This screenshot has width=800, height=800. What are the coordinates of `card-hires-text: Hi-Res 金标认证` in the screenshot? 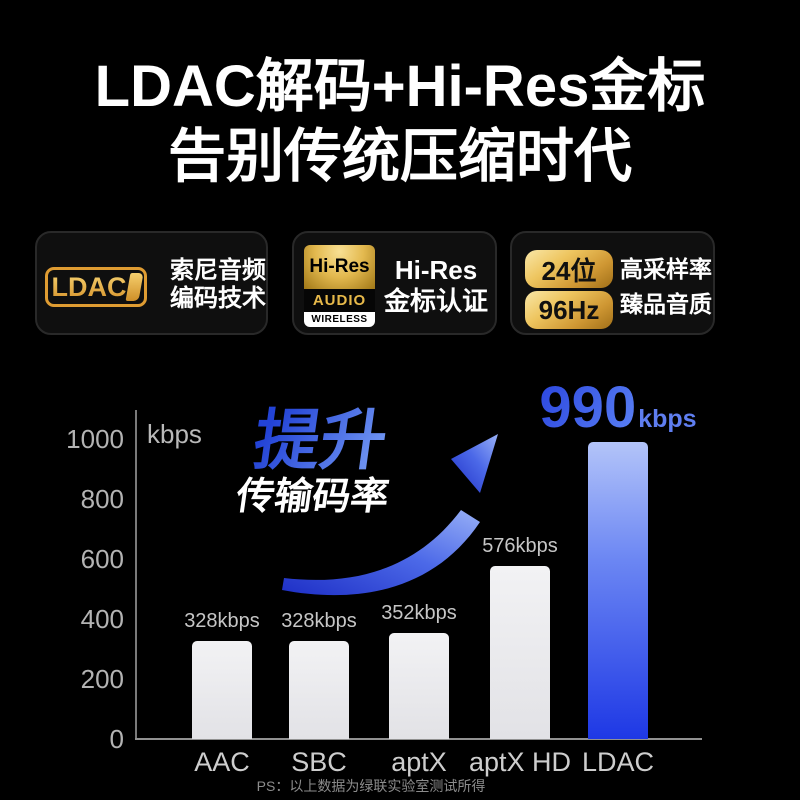 It's located at (436, 286).